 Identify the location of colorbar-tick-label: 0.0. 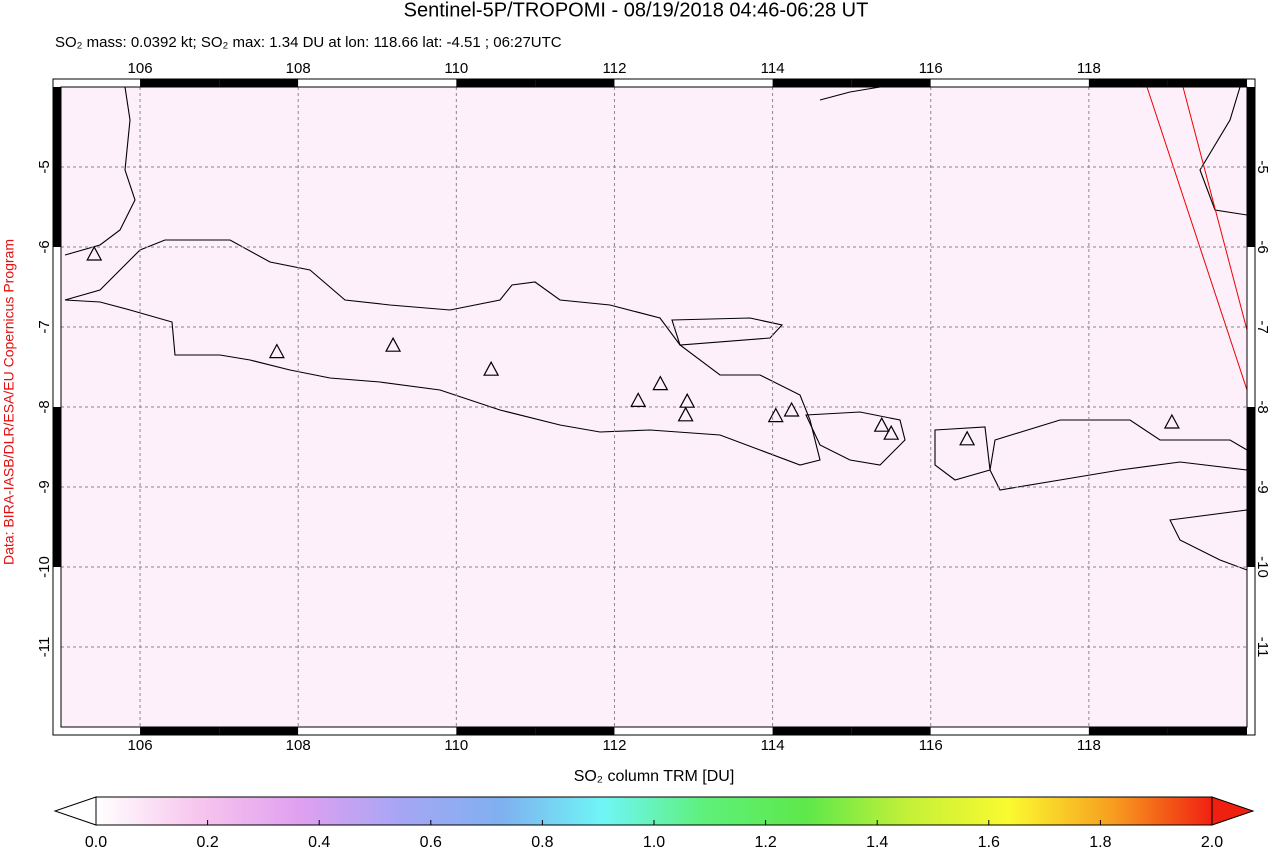
(96, 842).